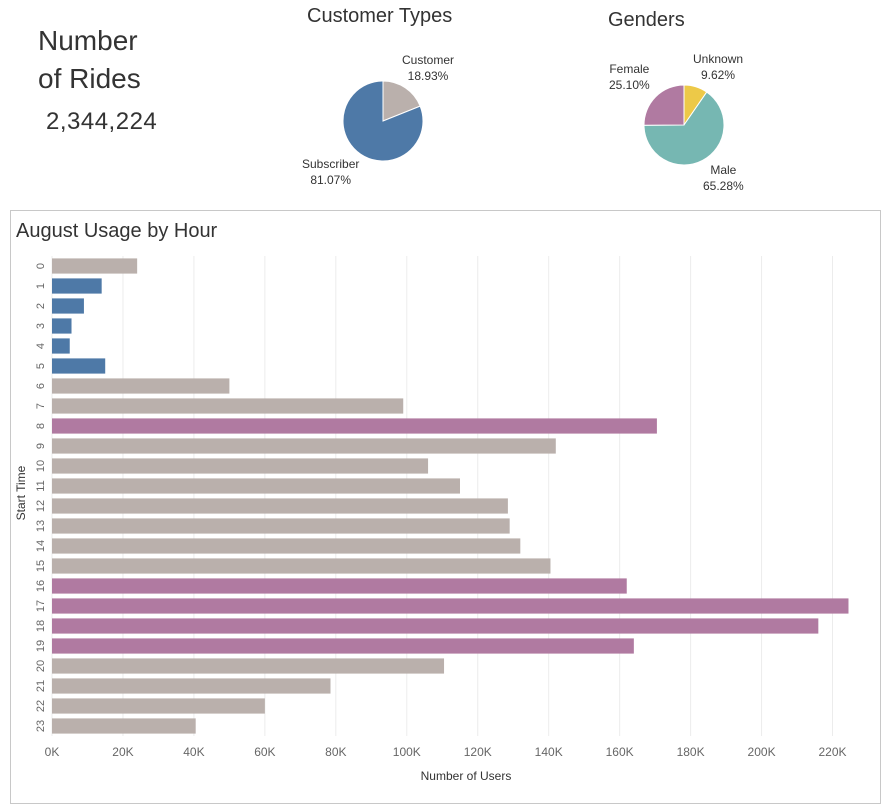 Image resolution: width=891 pixels, height=806 pixels. Describe the element at coordinates (478, 752) in the screenshot. I see `x-tick-label: 120K` at that location.